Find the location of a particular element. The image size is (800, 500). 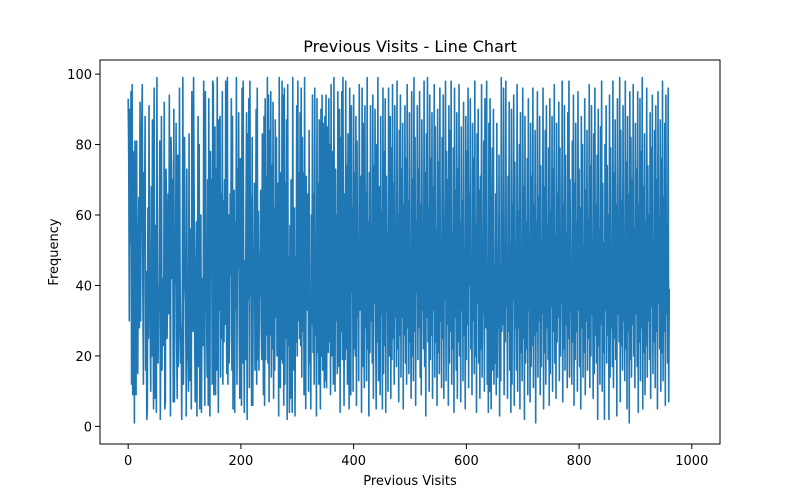

y-tick-label: 60 is located at coordinates (83, 216).